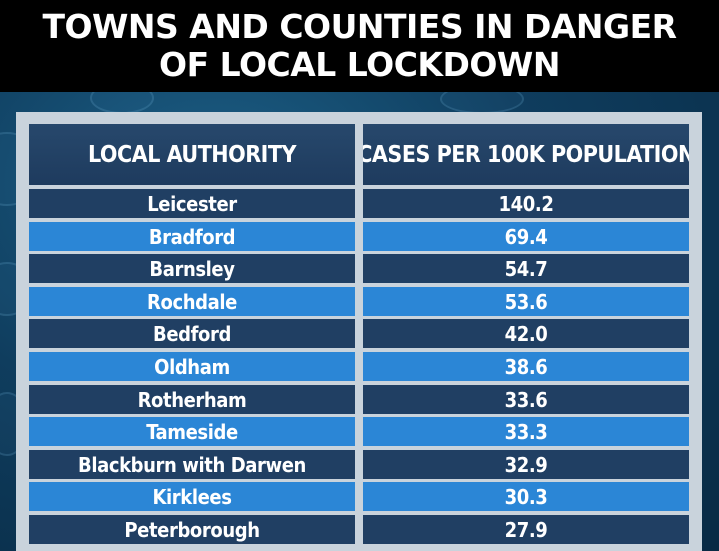 Image resolution: width=719 pixels, height=551 pixels. What do you see at coordinates (192, 431) in the screenshot?
I see `authority-cell: Tameside` at bounding box center [192, 431].